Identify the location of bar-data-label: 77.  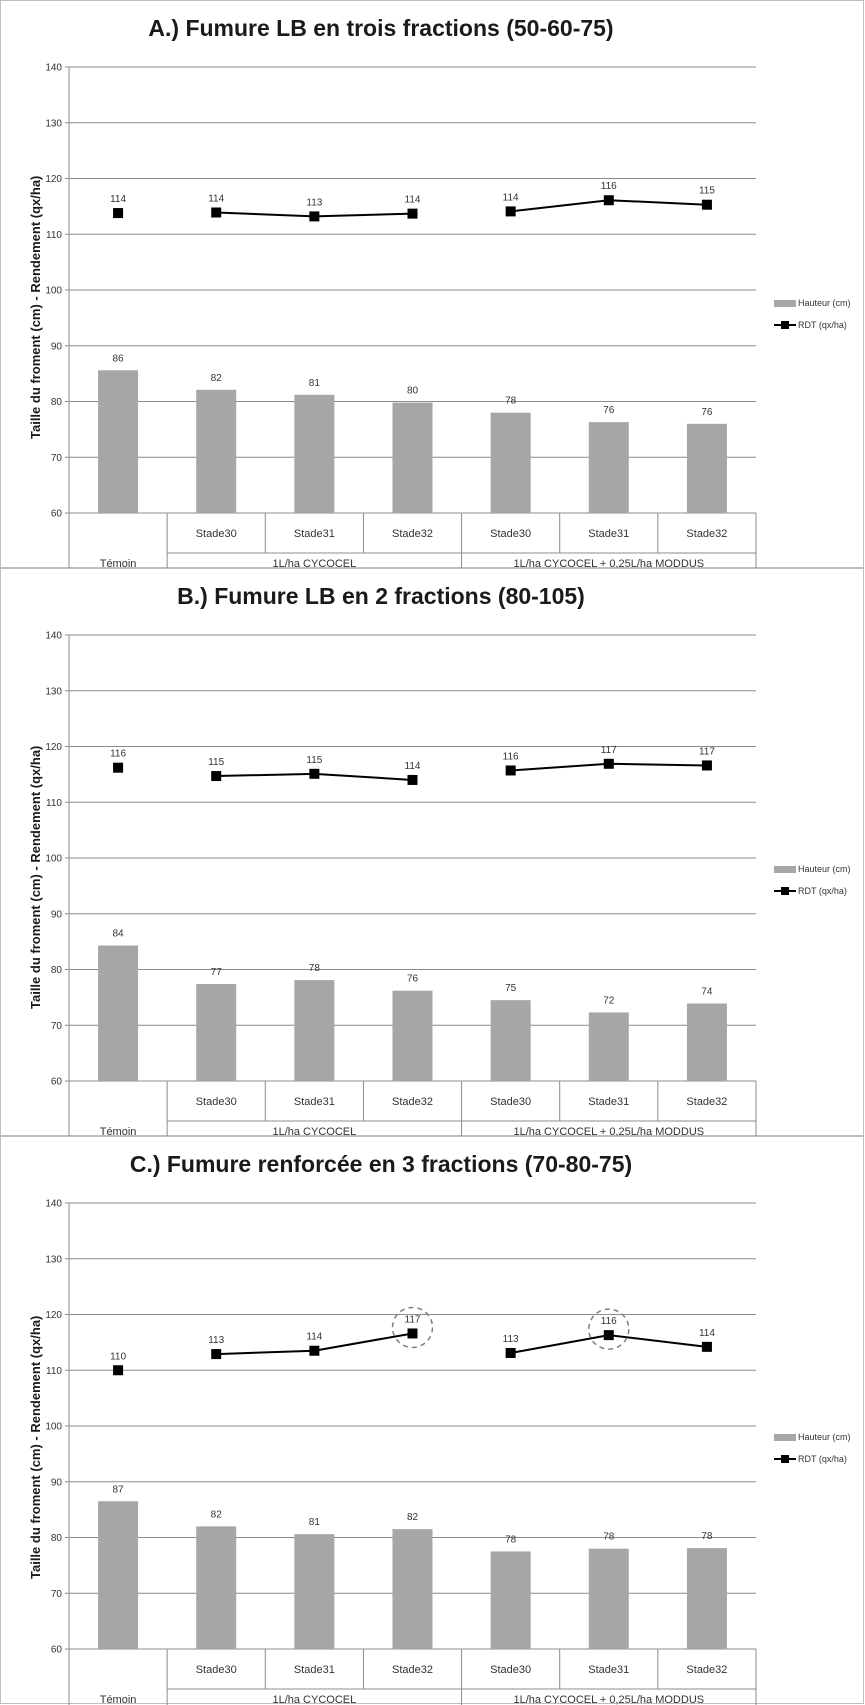
(217, 972).